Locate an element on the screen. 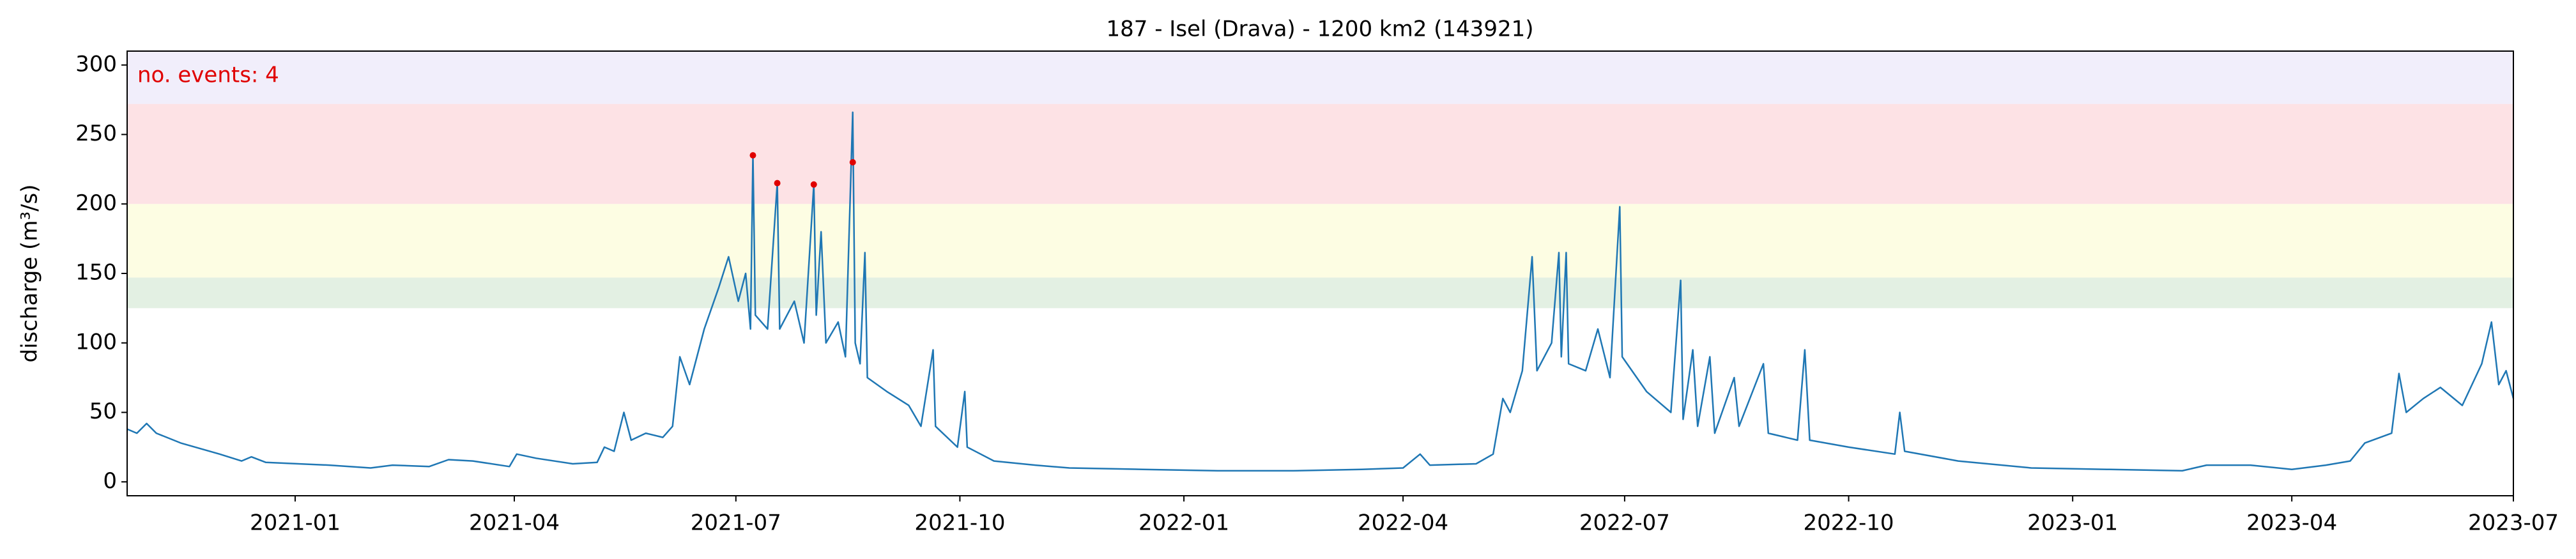 The image size is (2576, 559). y-axis-label: discharge (m³/s) is located at coordinates (30, 274).